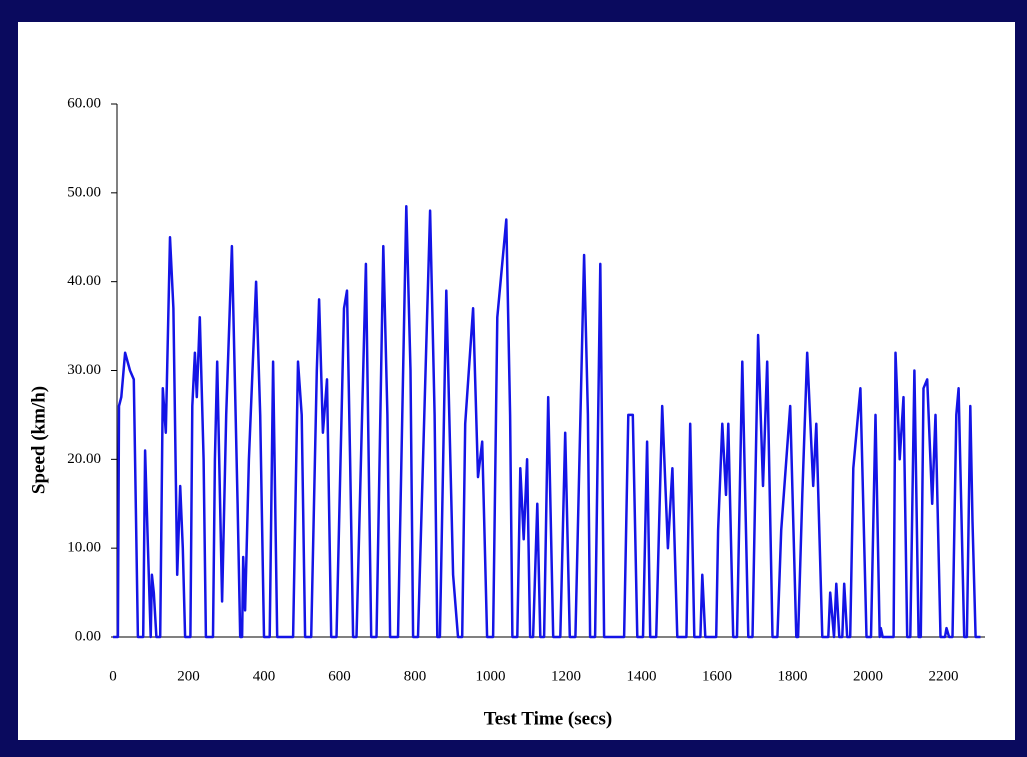  I want to click on y-tick-label: 30.00, so click(84, 370).